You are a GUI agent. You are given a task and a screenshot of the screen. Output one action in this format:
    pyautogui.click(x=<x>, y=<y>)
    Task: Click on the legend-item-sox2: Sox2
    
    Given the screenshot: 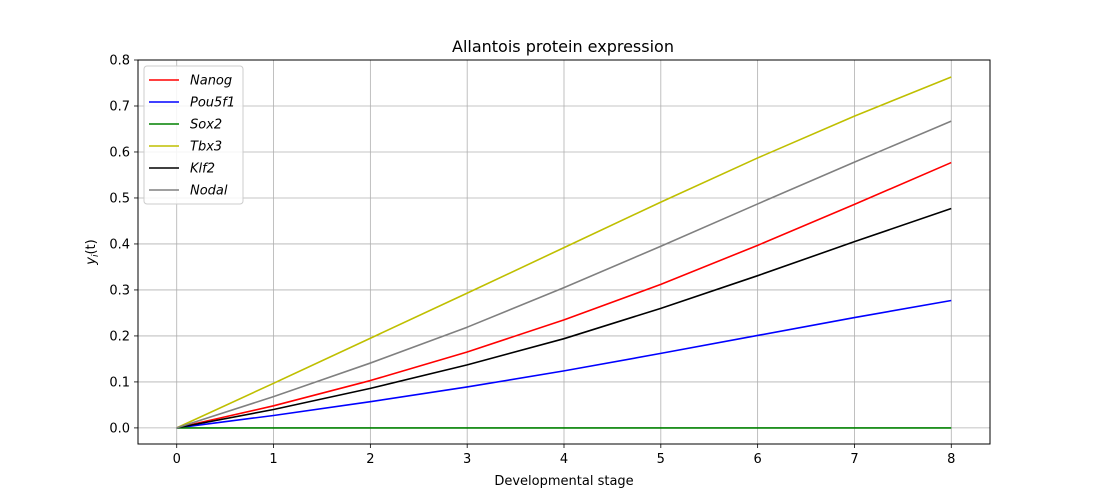 What is the action you would take?
    pyautogui.click(x=185, y=125)
    